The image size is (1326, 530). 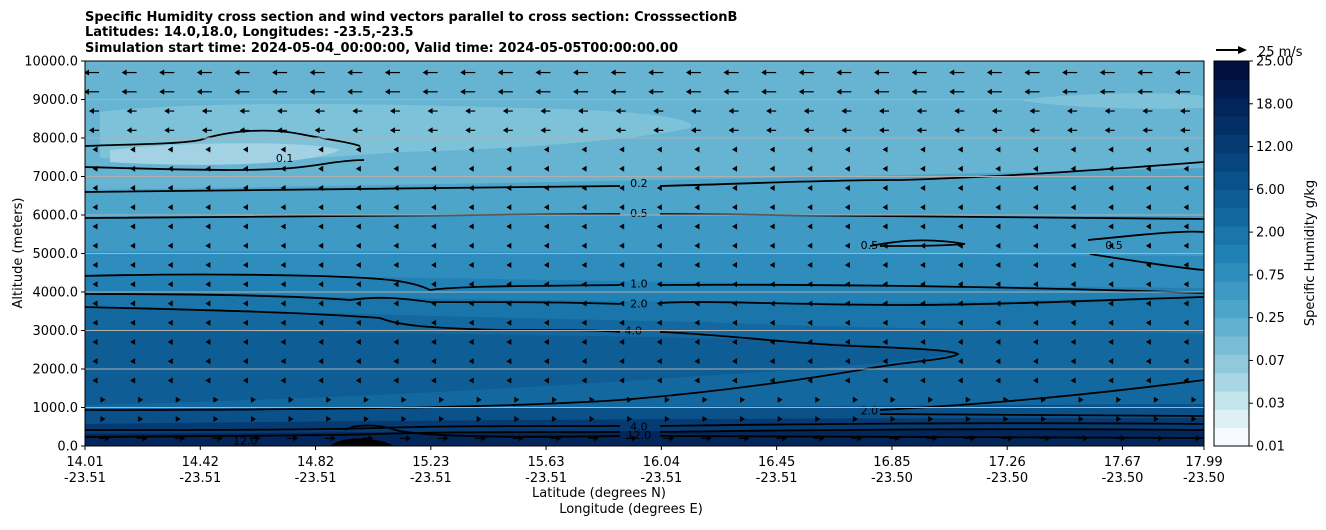 I want to click on y-tick-label: 1000.0, so click(x=56, y=408).